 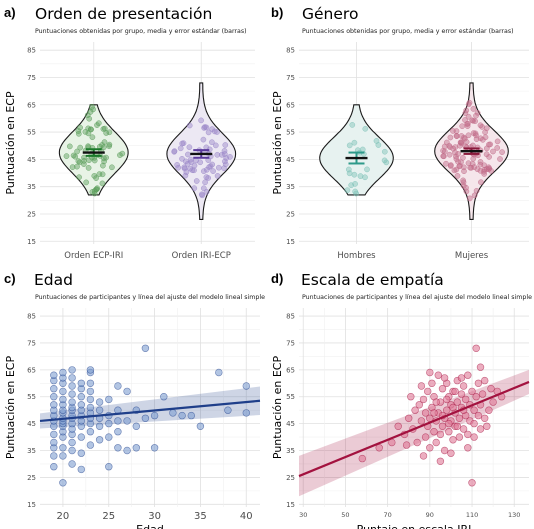 I want to click on y-tick-label: 35, so click(x=290, y=451).